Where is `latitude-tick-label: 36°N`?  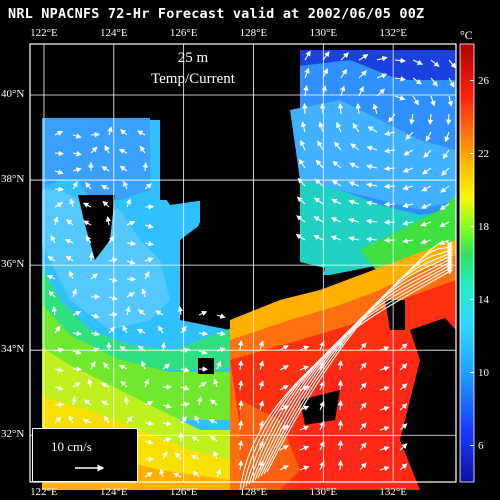
latitude-tick-label: 36°N is located at coordinates (13, 264).